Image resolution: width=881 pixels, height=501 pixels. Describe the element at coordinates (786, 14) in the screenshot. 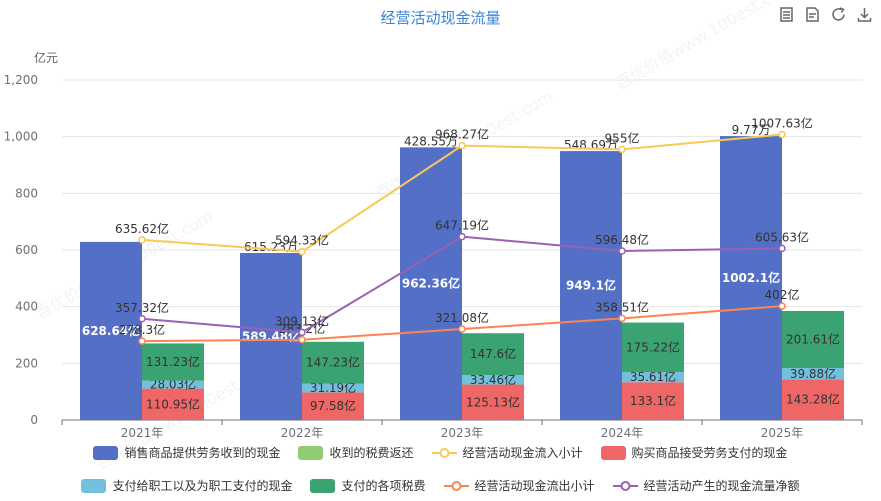

I see `data-view-icon` at that location.